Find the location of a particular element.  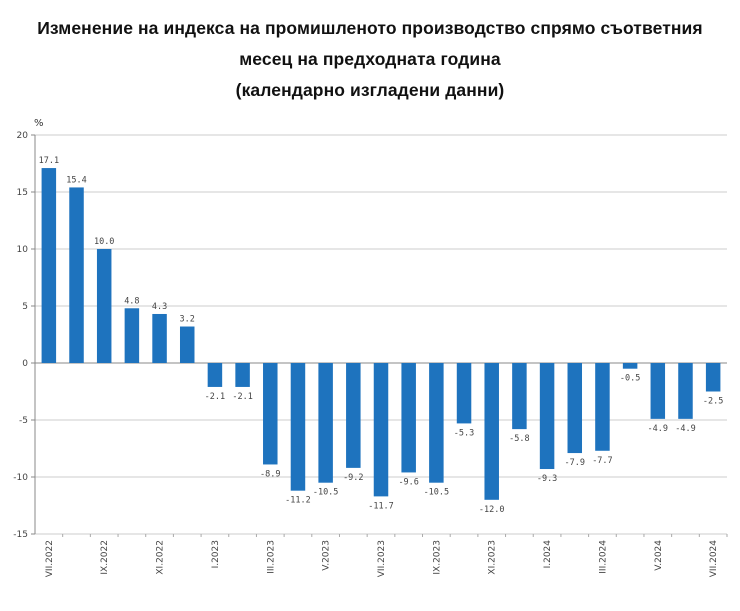

y-tick-label: 5 is located at coordinates (25, 307).